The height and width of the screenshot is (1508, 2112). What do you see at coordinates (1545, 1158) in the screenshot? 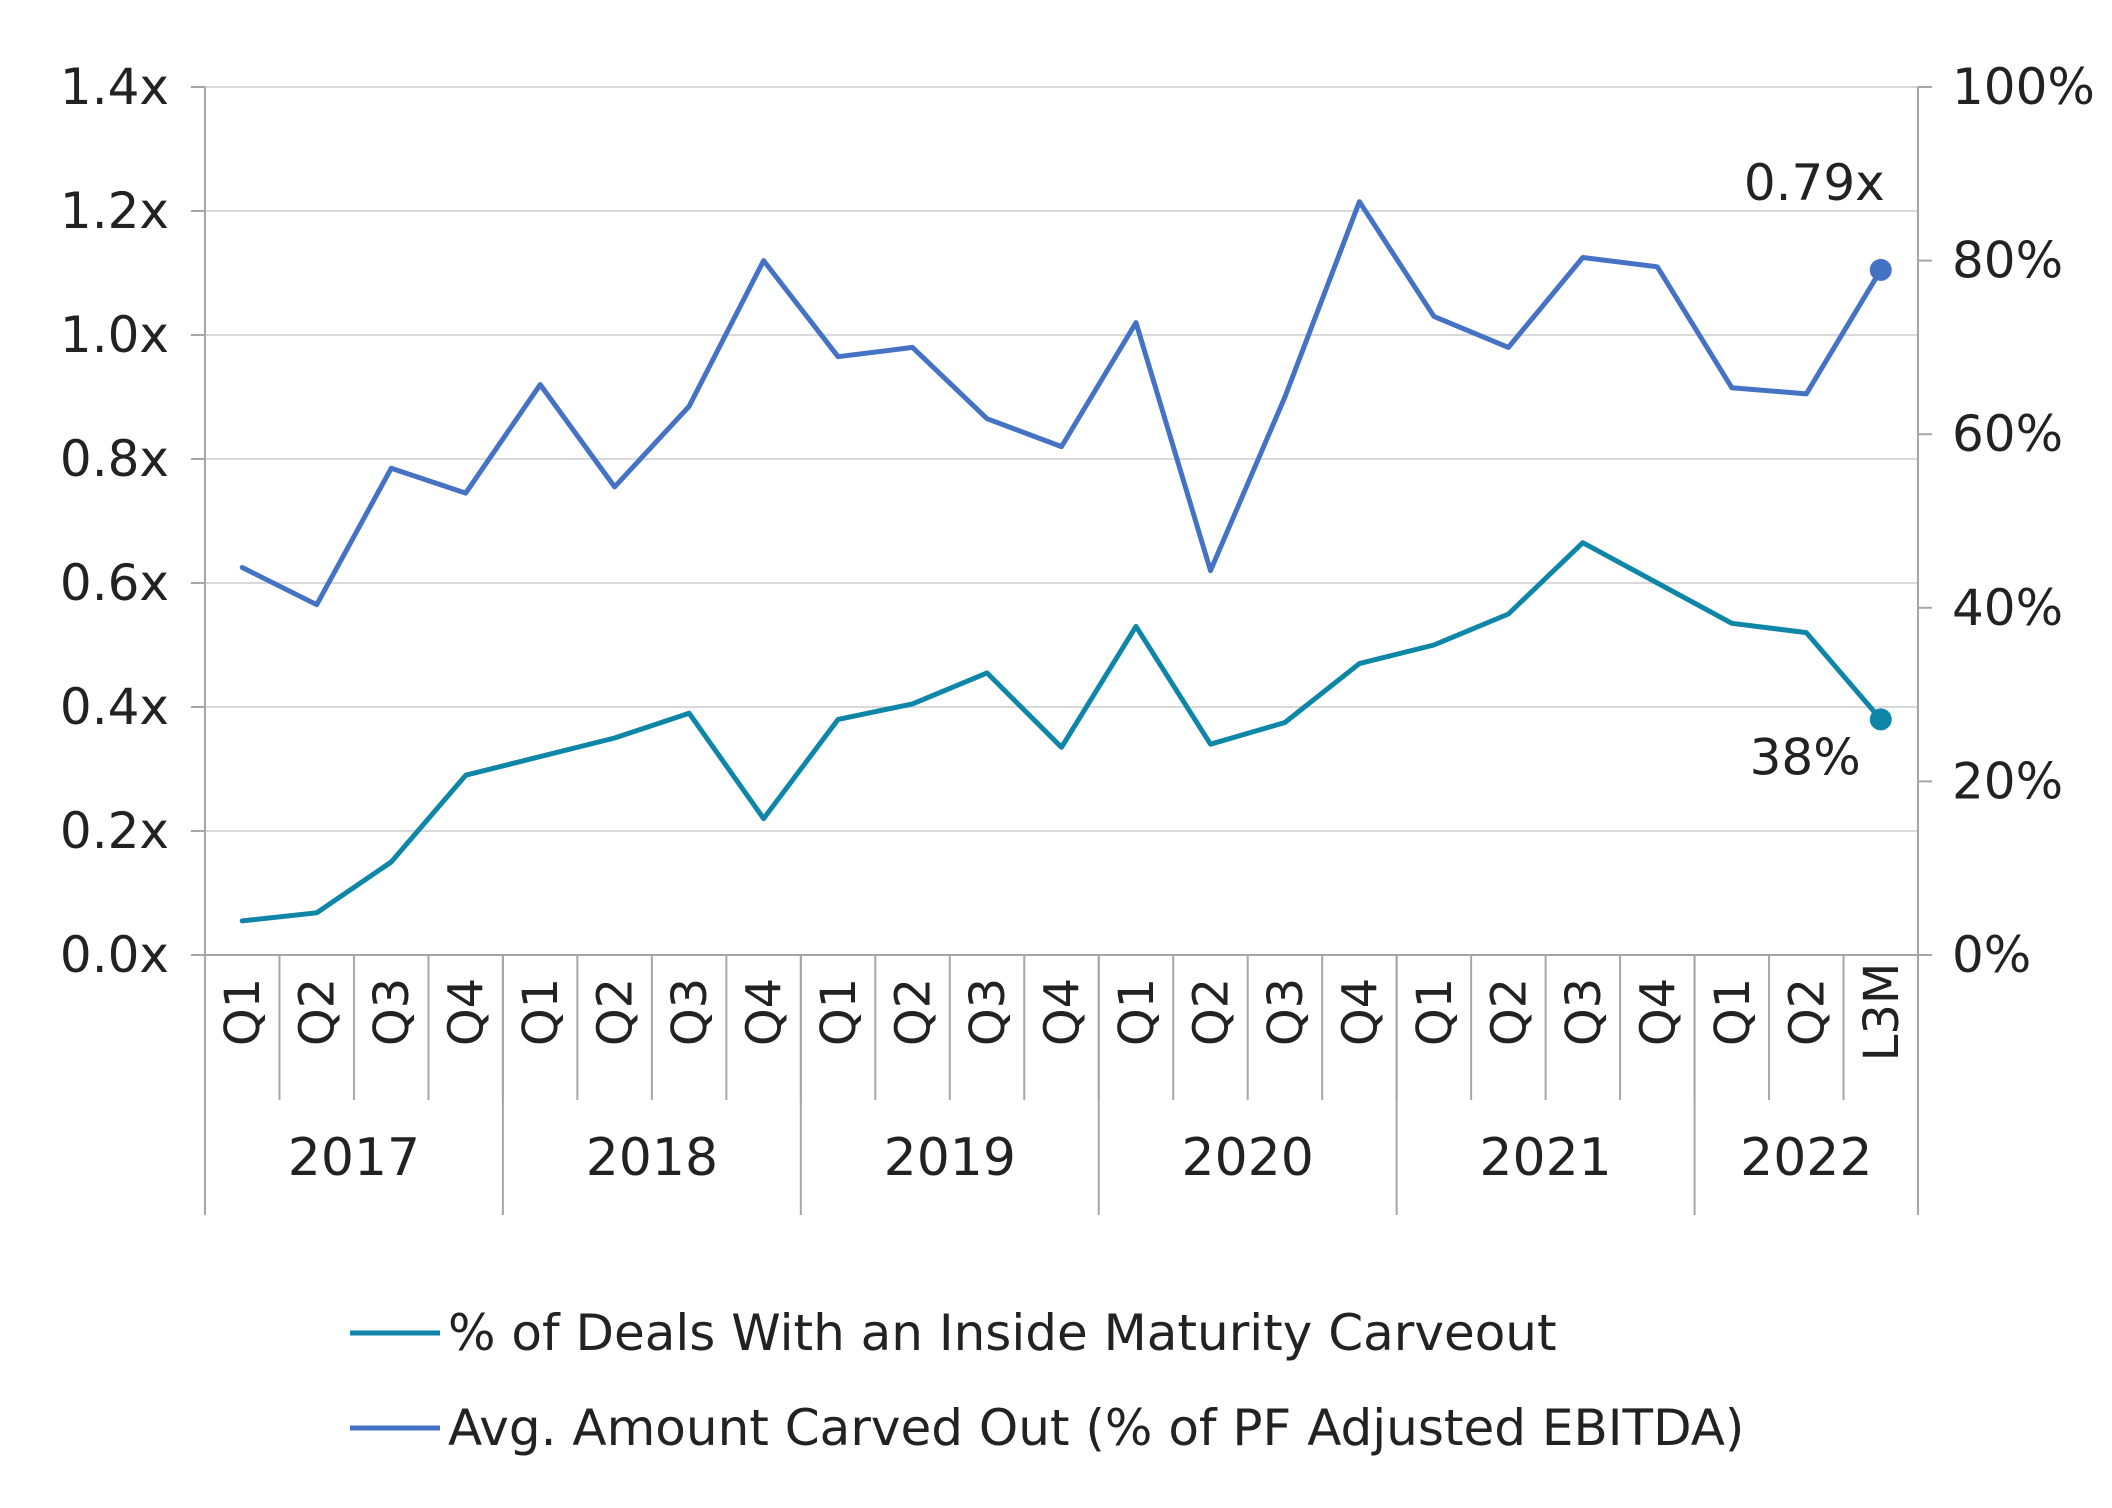
I see `year-group-label: 2021` at bounding box center [1545, 1158].